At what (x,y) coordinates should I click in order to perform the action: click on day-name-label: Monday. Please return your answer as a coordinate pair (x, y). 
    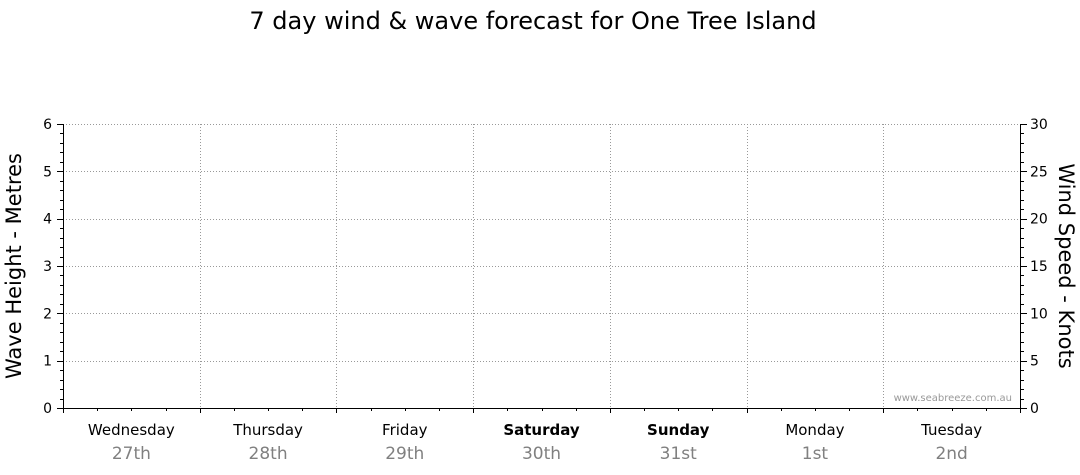
    Looking at the image, I should click on (814, 430).